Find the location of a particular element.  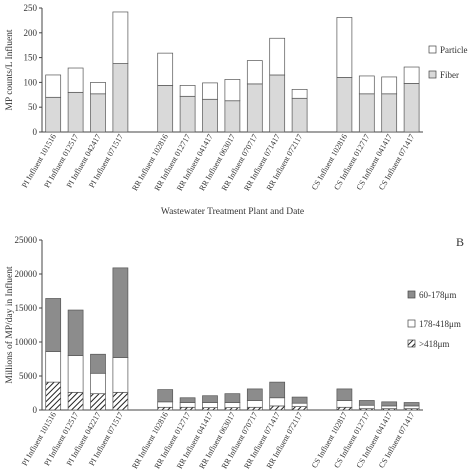

y-tick-label: 150 is located at coordinates (31, 58).